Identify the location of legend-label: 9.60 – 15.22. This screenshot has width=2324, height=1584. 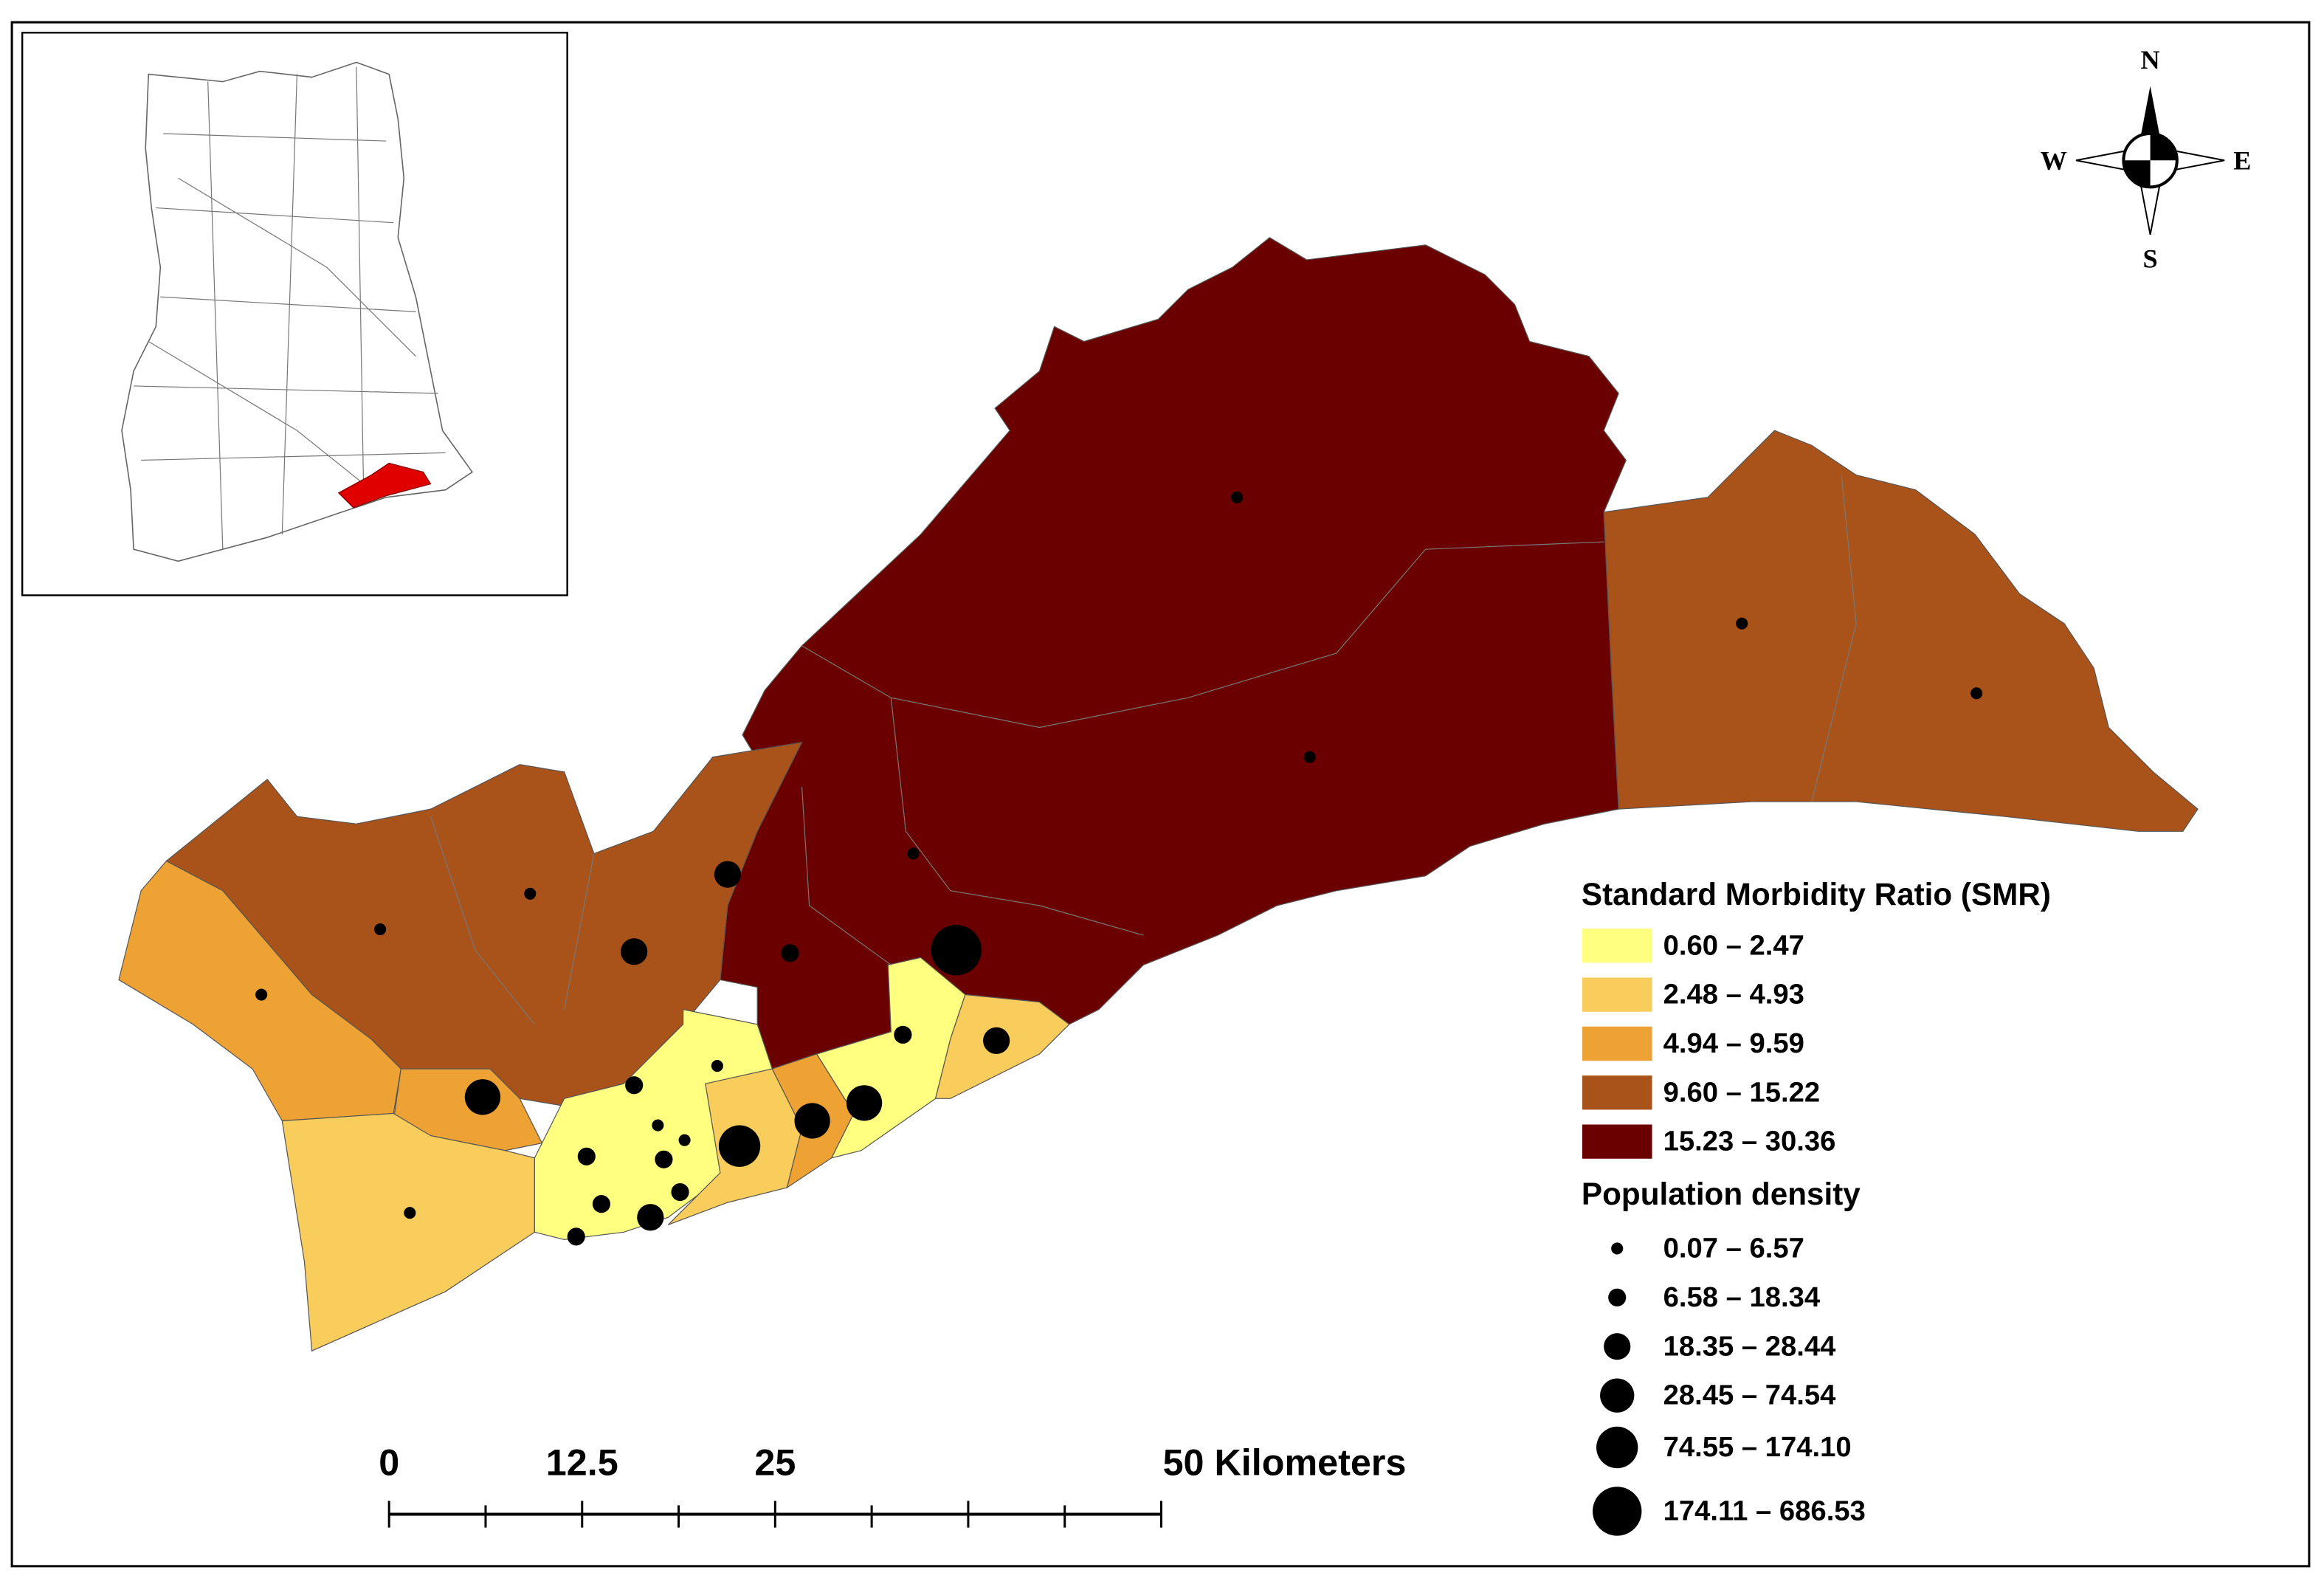
(1742, 1092).